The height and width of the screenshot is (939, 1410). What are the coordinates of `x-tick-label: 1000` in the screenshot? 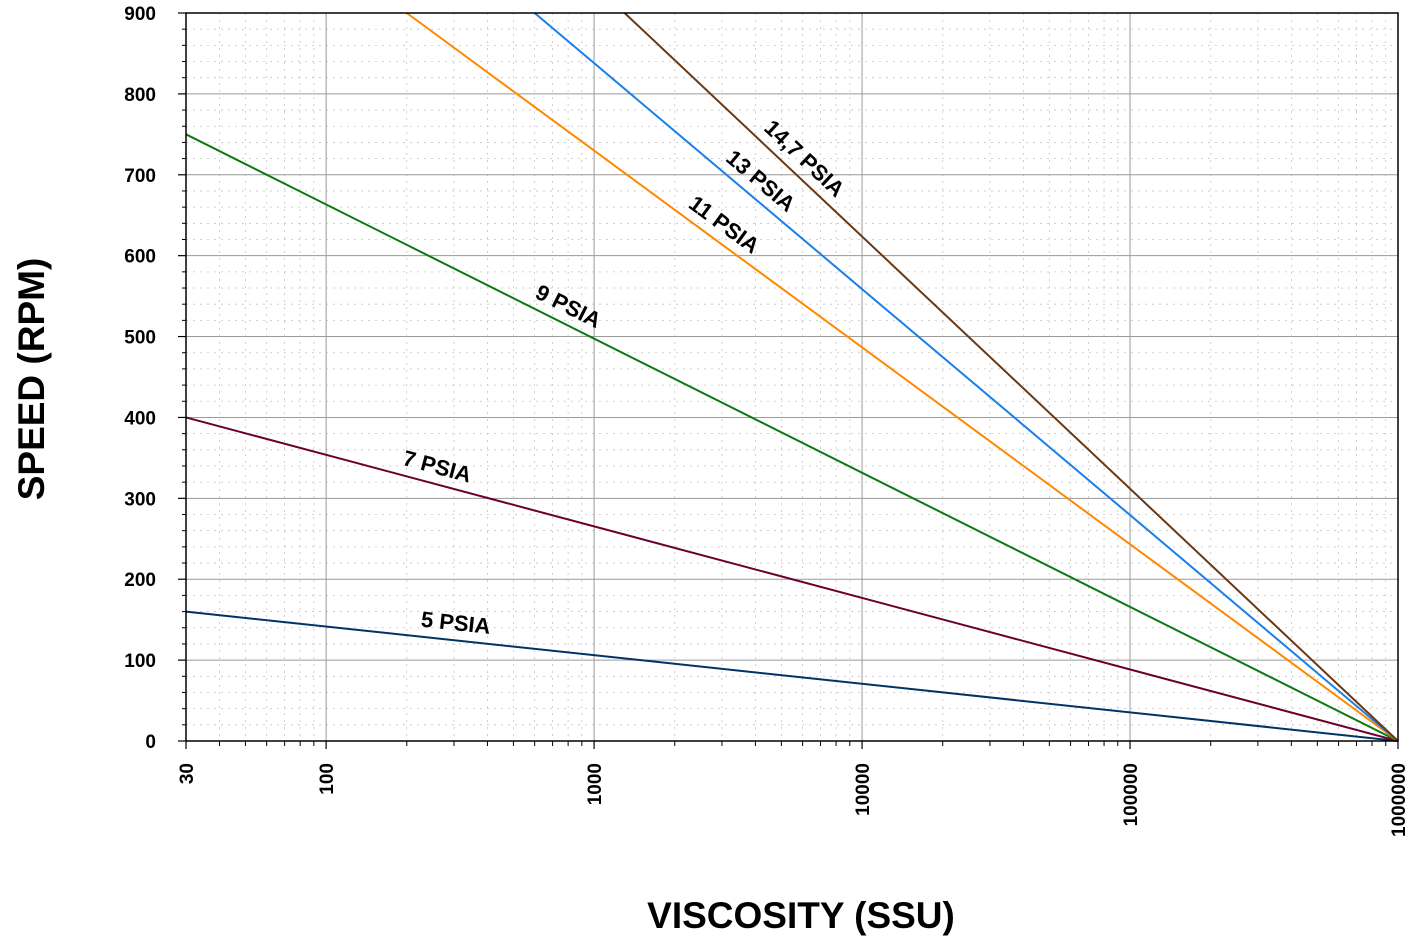 It's located at (595, 784).